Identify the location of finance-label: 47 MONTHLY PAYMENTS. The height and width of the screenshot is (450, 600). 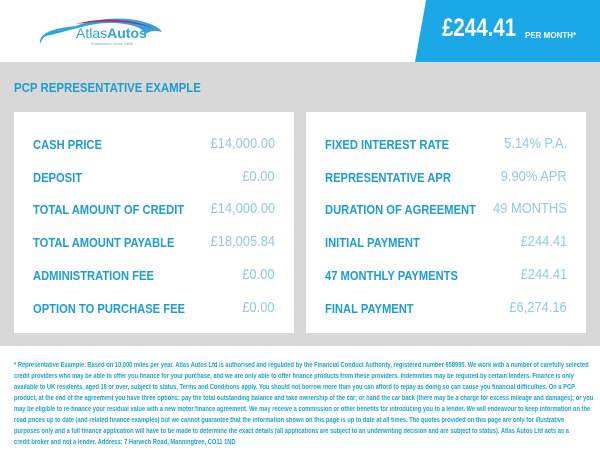
(391, 275).